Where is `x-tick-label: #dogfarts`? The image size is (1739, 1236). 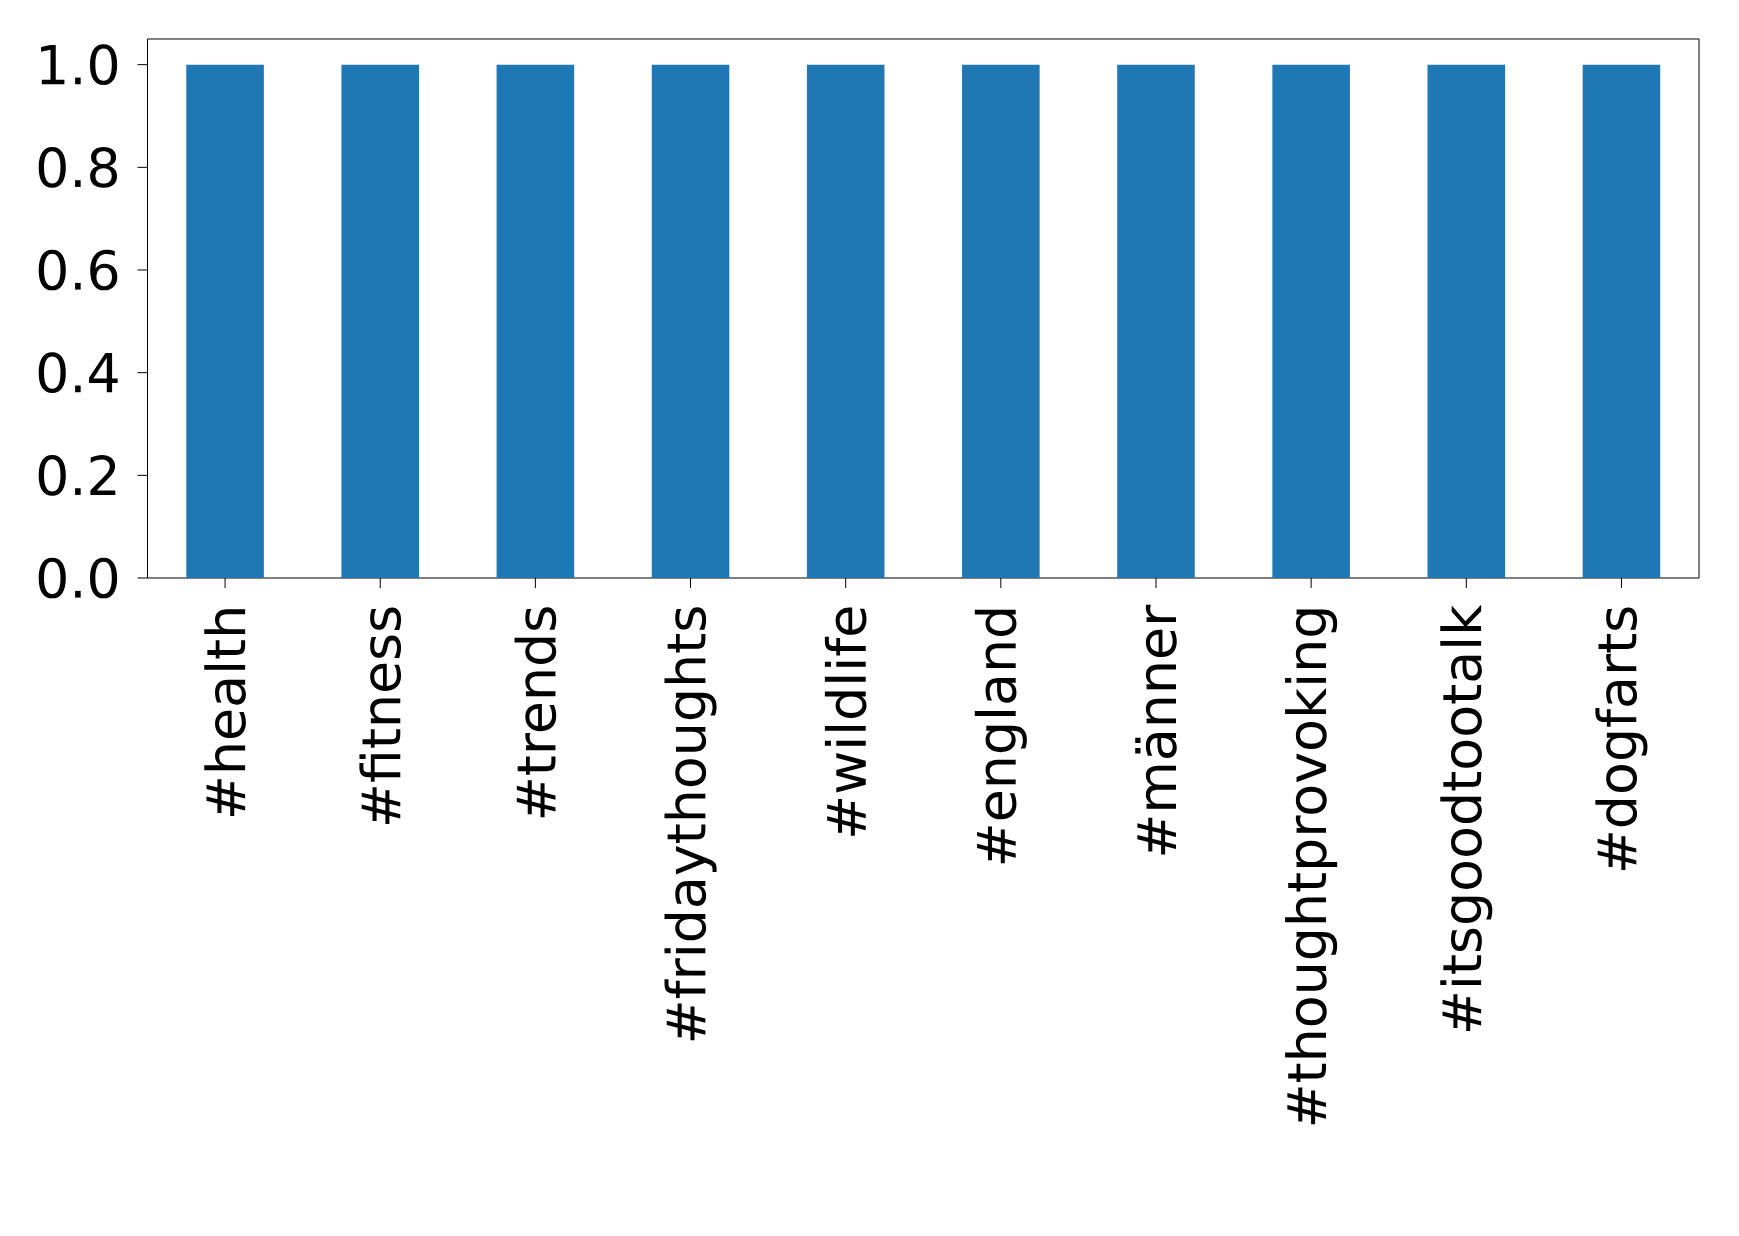
x-tick-label: #dogfarts is located at coordinates (1621, 739).